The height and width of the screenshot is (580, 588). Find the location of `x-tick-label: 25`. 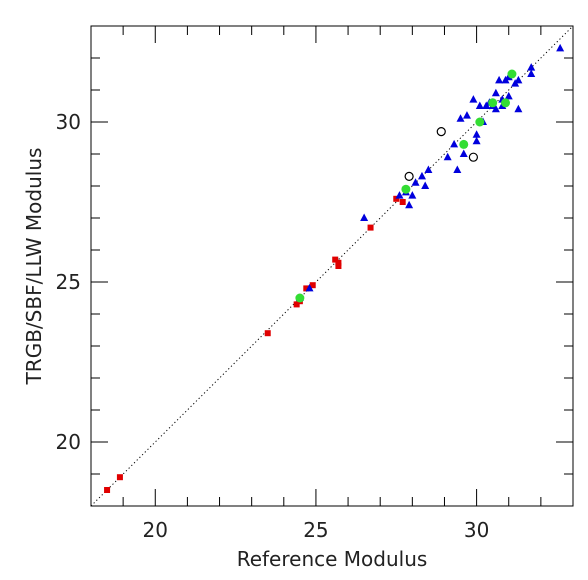

x-tick-label: 25 is located at coordinates (315, 530).